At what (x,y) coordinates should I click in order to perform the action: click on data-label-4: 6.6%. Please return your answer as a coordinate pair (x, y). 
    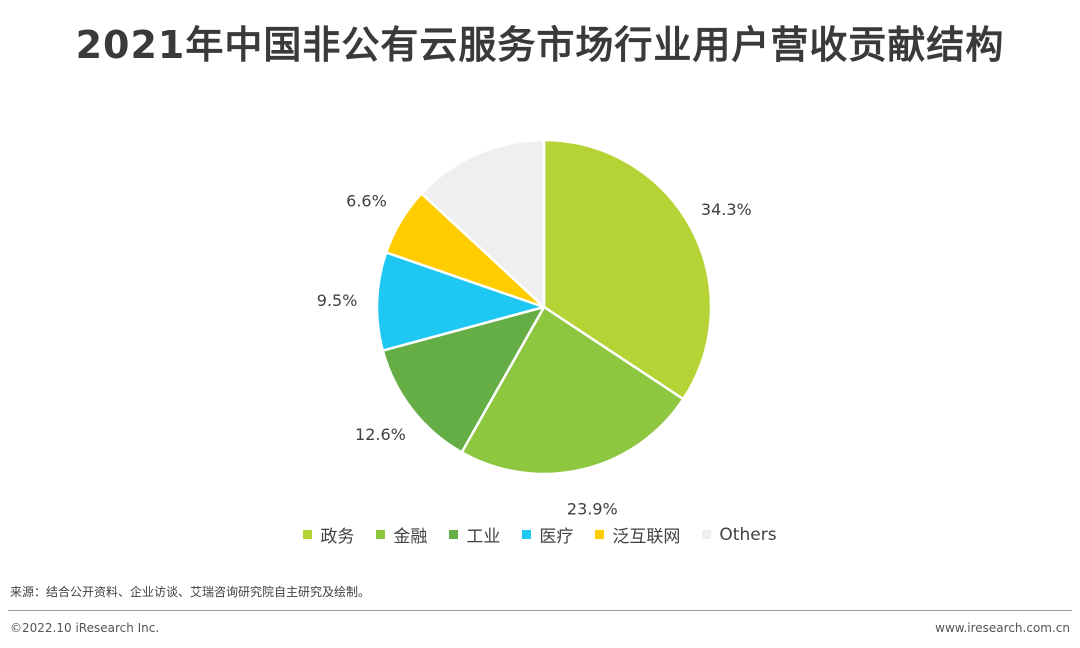
    Looking at the image, I should click on (366, 201).